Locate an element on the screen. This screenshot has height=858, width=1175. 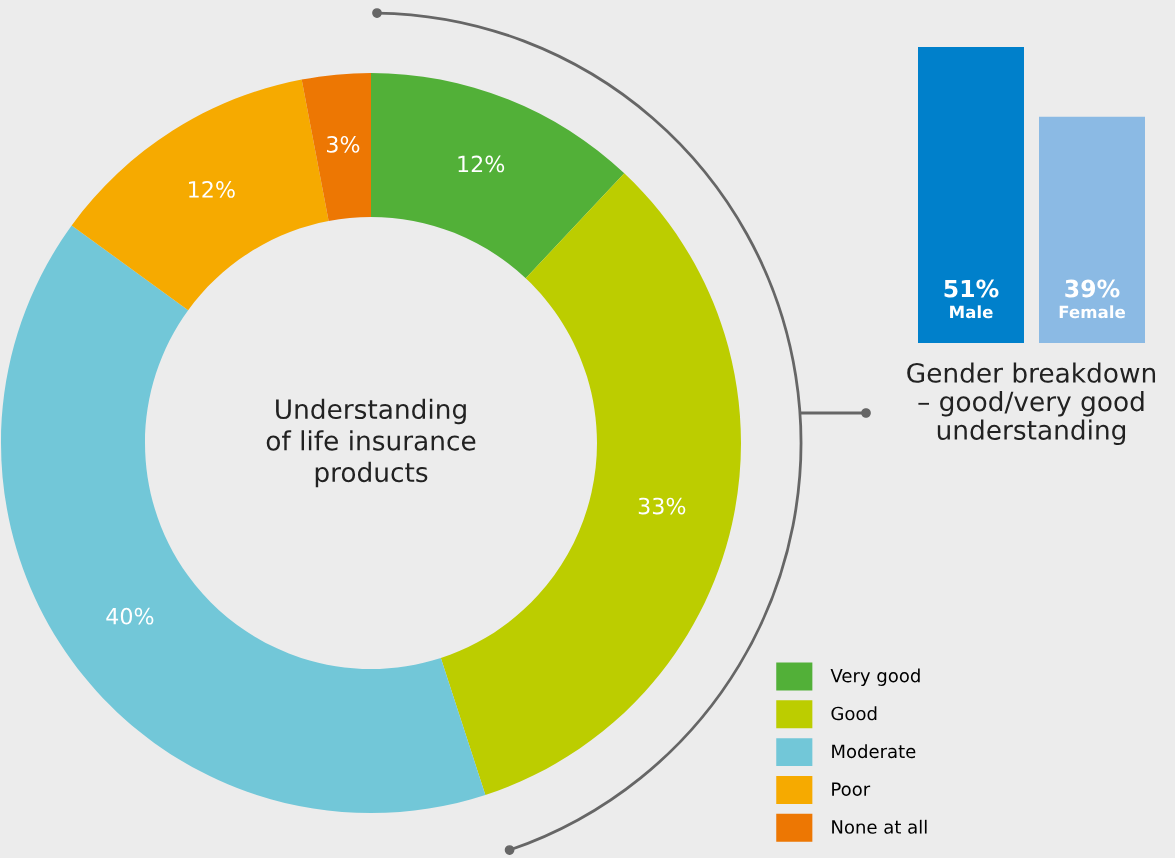
legend-label: Moderate is located at coordinates (874, 751).